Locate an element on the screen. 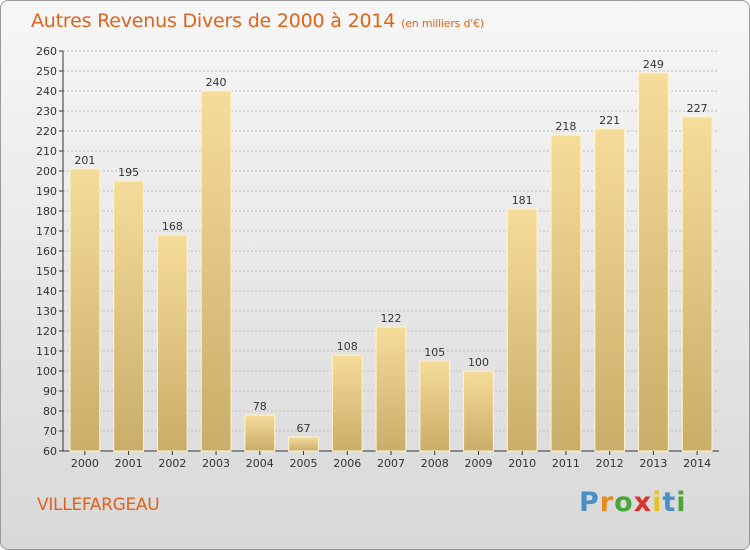 The height and width of the screenshot is (550, 750). x-tick-label-2002: 2002 is located at coordinates (172, 463).